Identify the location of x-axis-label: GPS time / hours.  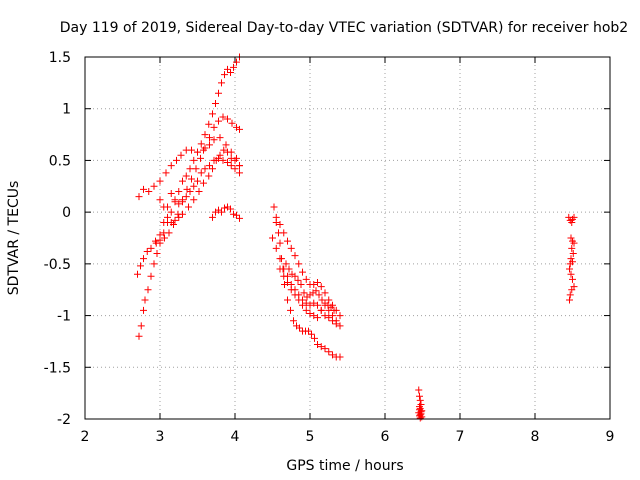
(344, 466).